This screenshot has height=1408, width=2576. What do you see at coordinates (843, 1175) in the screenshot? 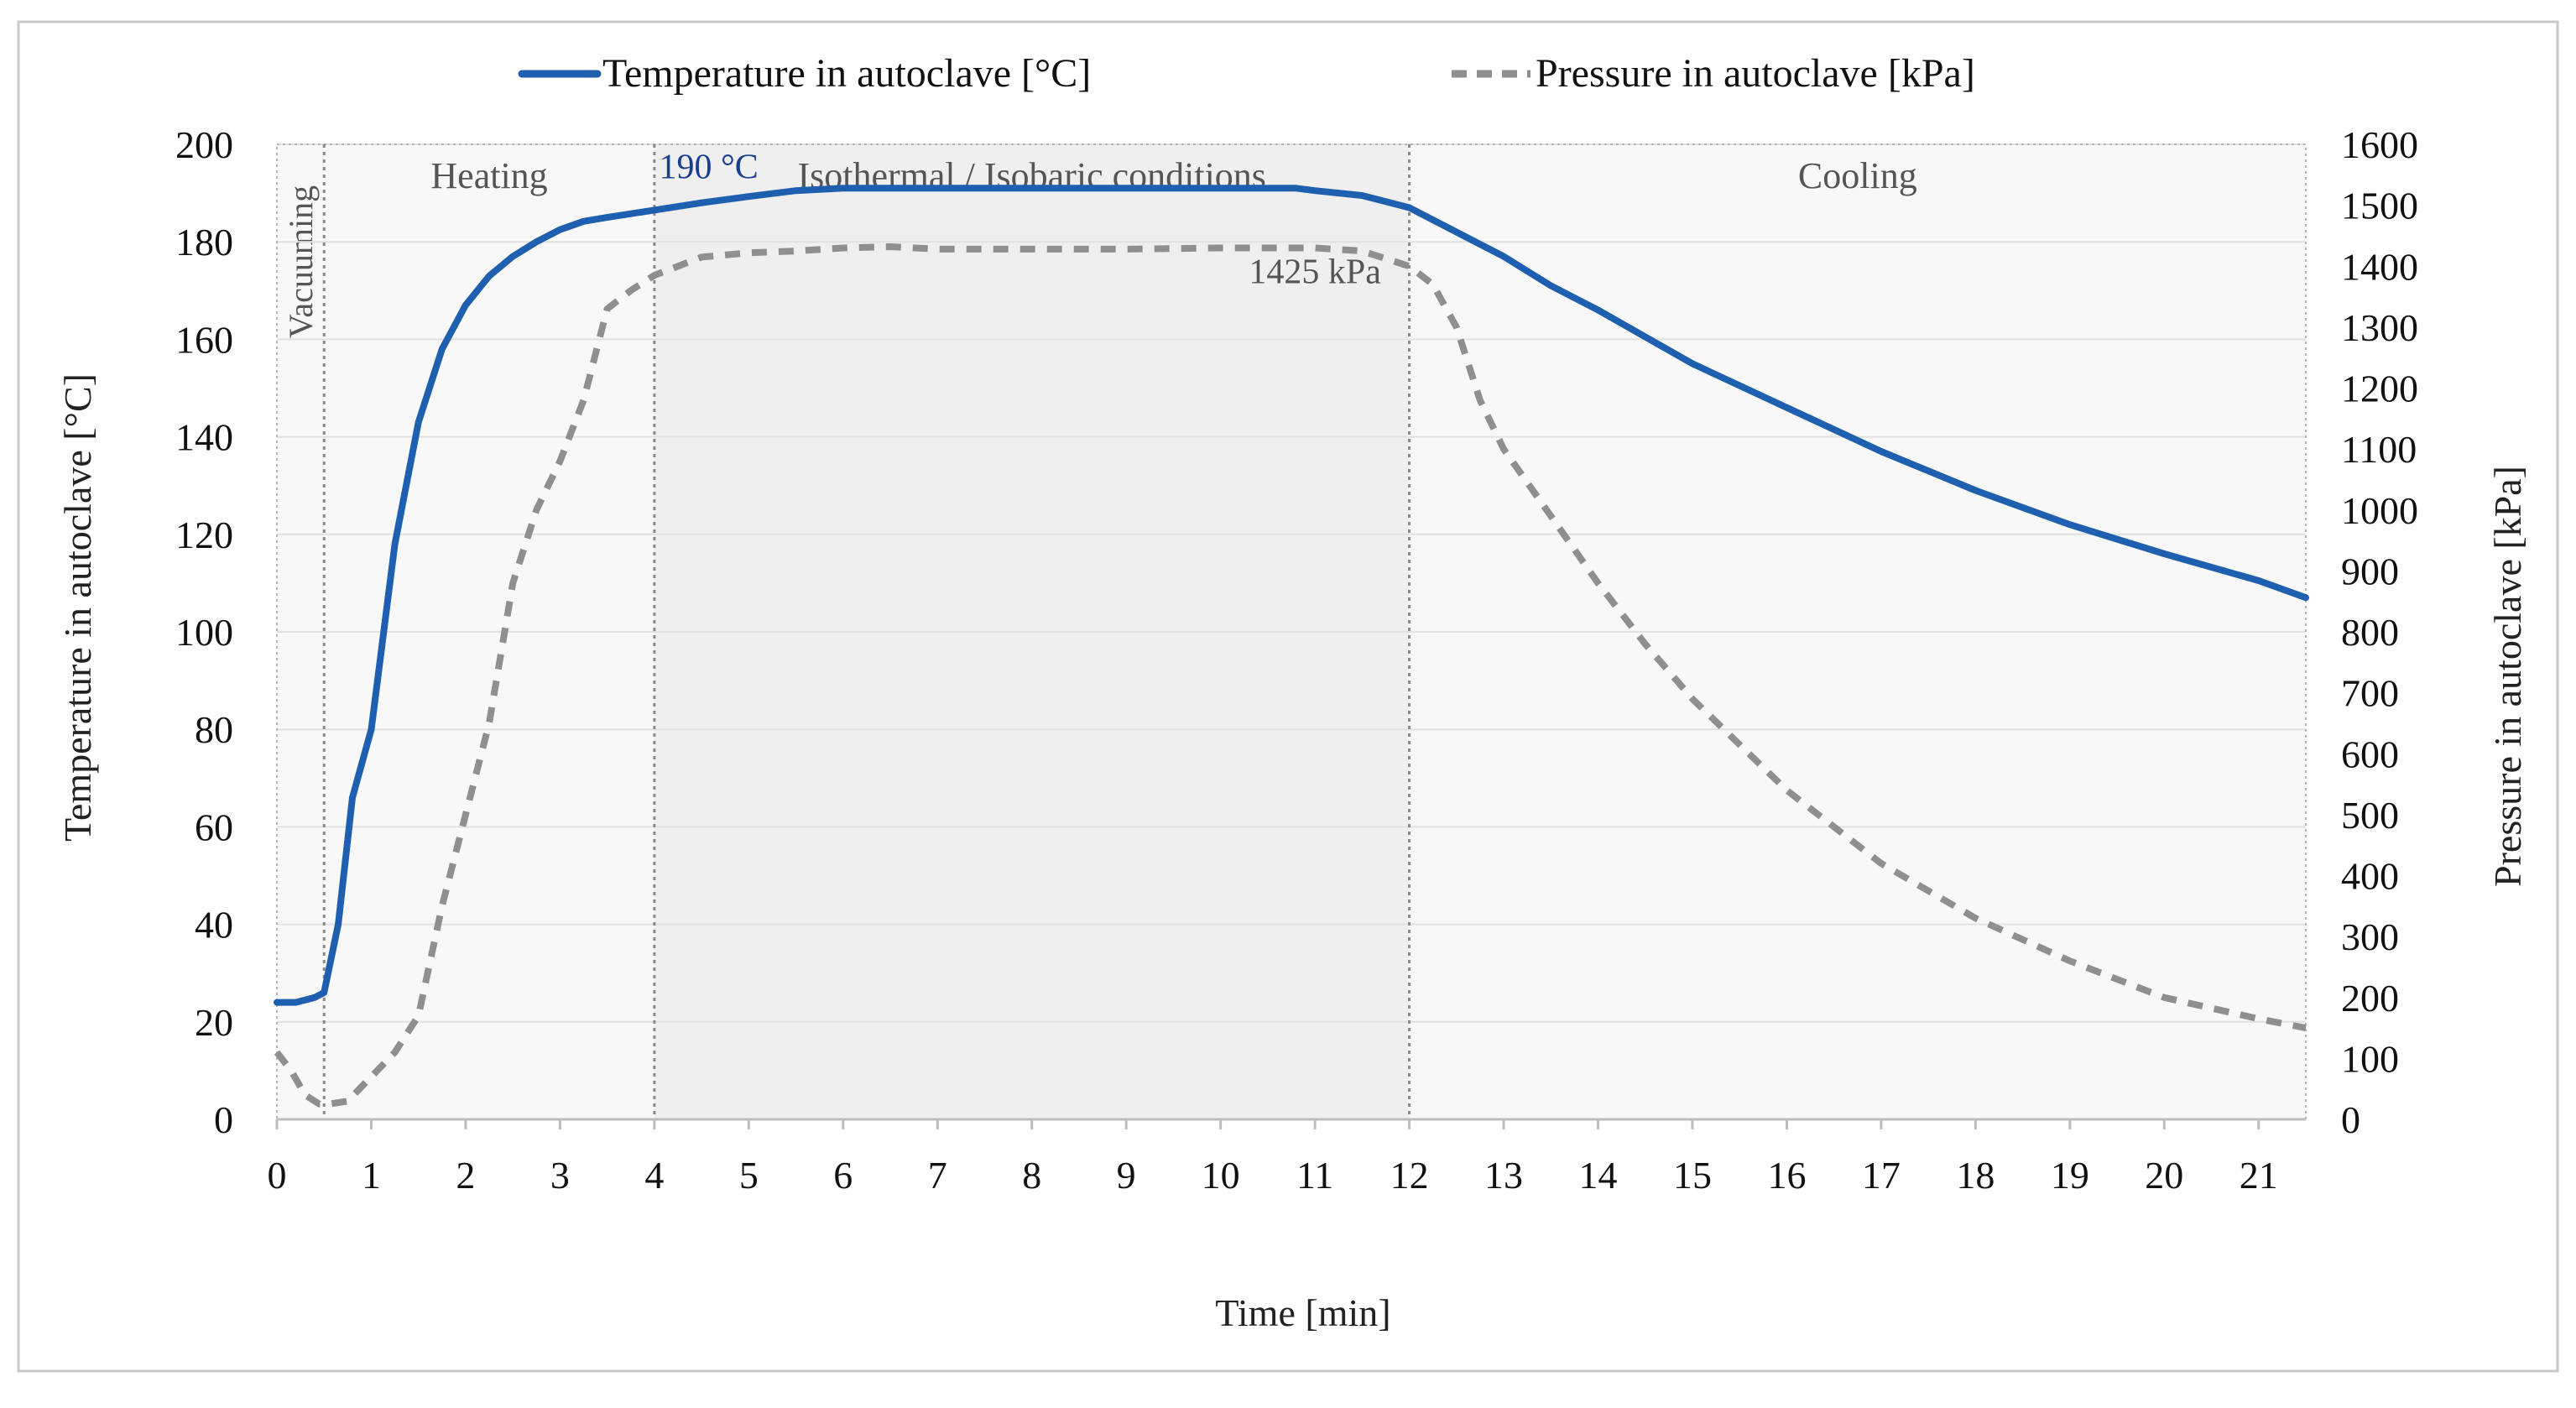
I see `x-tick-label: 6` at bounding box center [843, 1175].